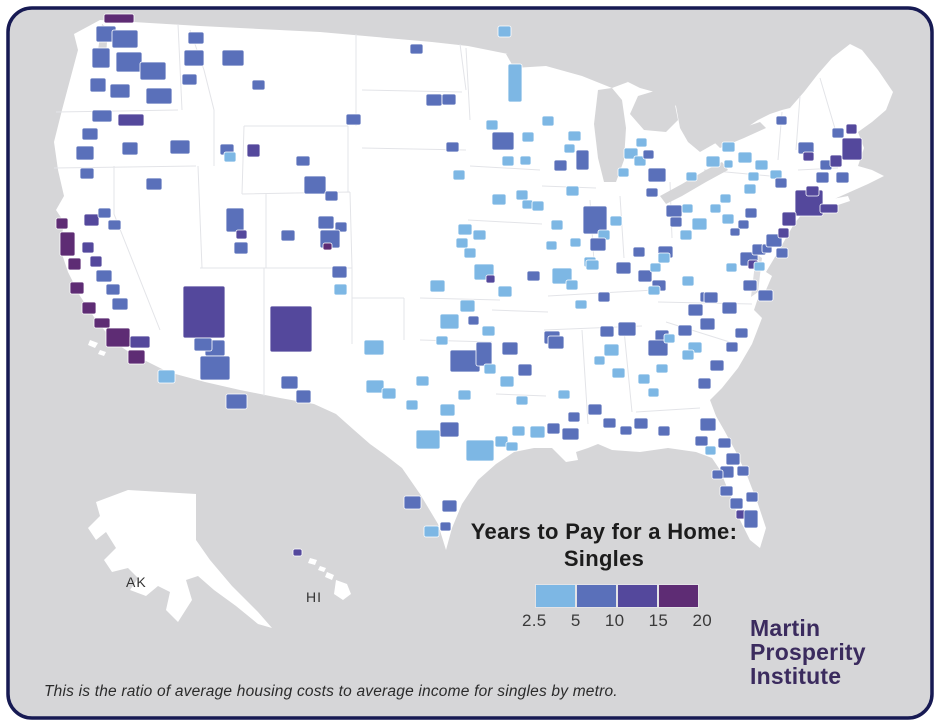  I want to click on branding-logo: Martin Prosperity Institute, so click(808, 652).